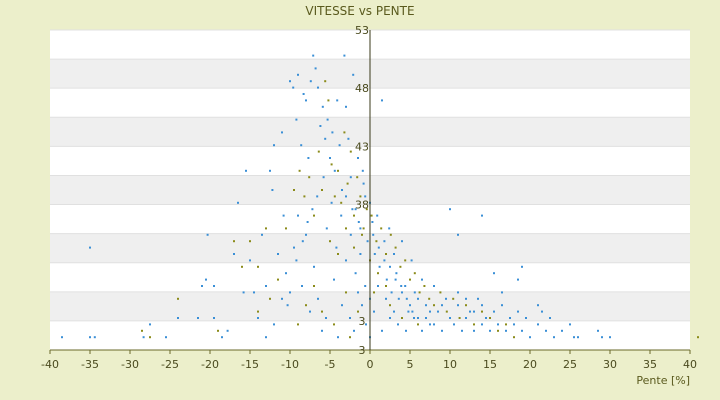  Describe the element at coordinates (210, 364) in the screenshot. I see `x-tick-label: -20` at that location.